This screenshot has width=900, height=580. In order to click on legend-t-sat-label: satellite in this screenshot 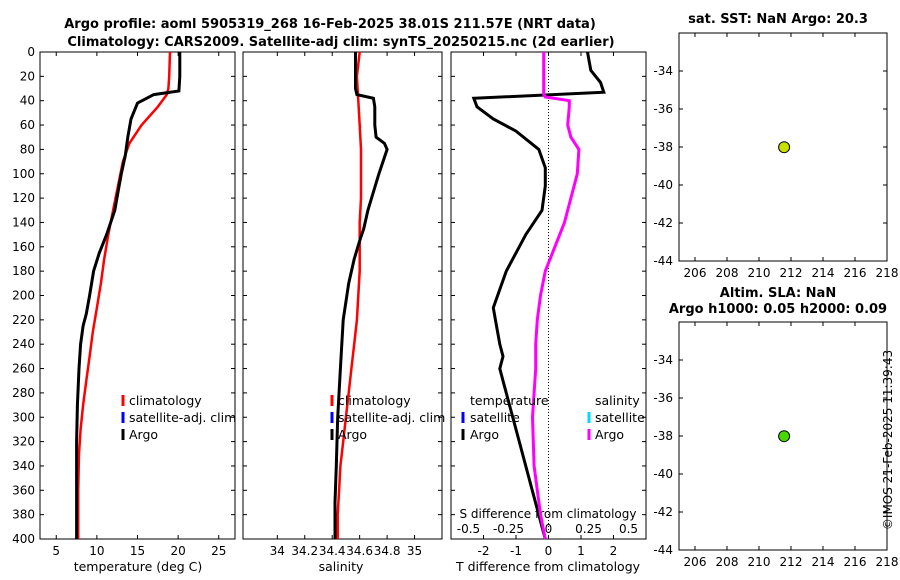, I will do `click(495, 417)`.